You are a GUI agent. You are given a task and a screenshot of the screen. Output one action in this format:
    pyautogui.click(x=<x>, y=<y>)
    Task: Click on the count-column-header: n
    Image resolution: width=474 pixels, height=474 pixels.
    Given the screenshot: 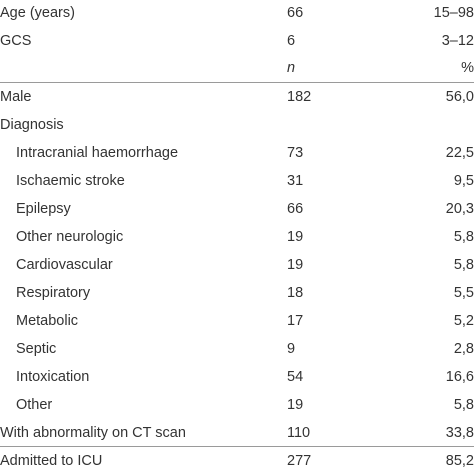 What is the action you would take?
    pyautogui.click(x=291, y=68)
    